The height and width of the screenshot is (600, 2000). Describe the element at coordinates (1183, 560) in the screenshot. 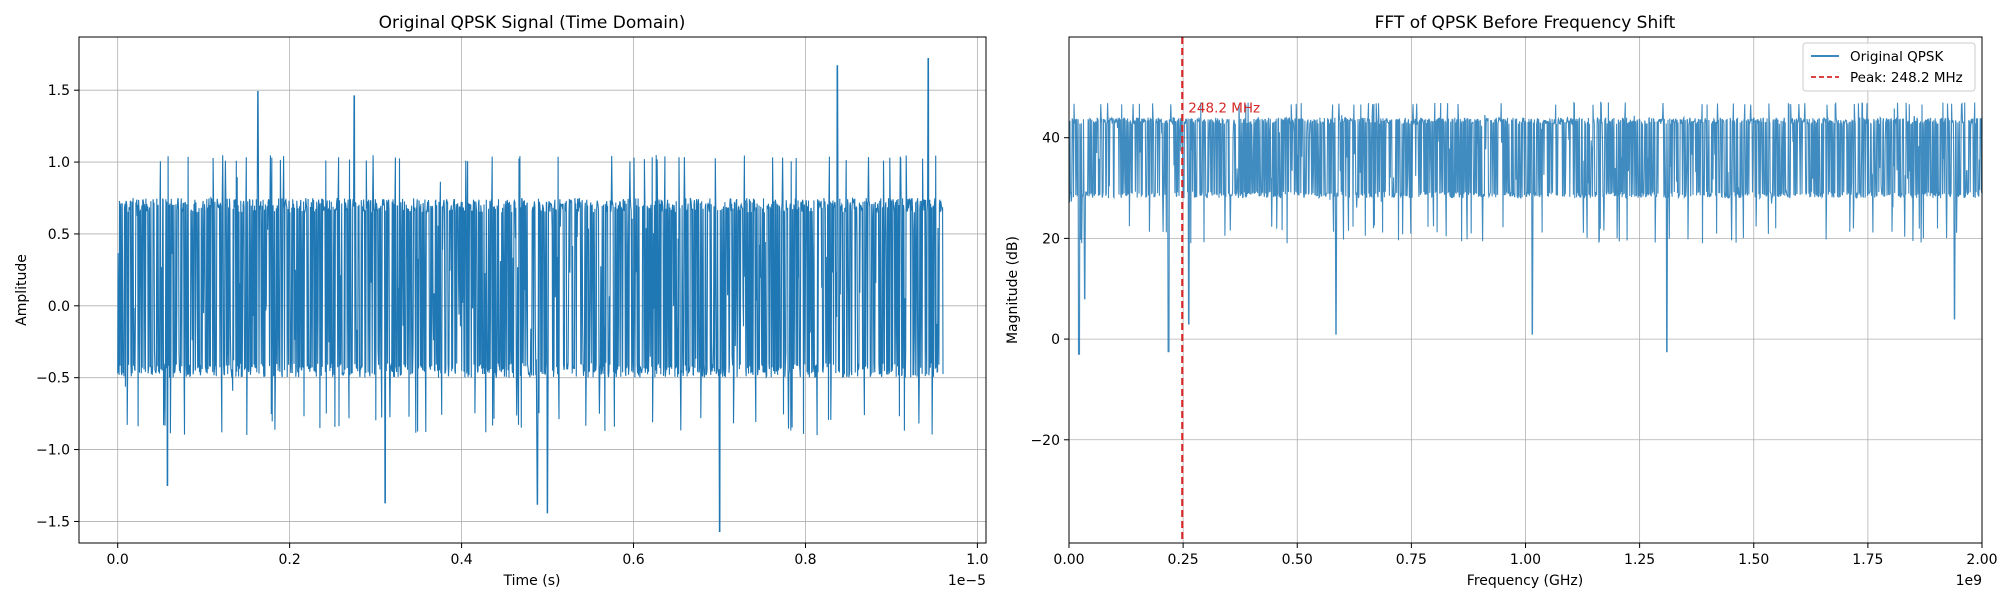

I see `fft-x-tick-label: 0.25` at that location.